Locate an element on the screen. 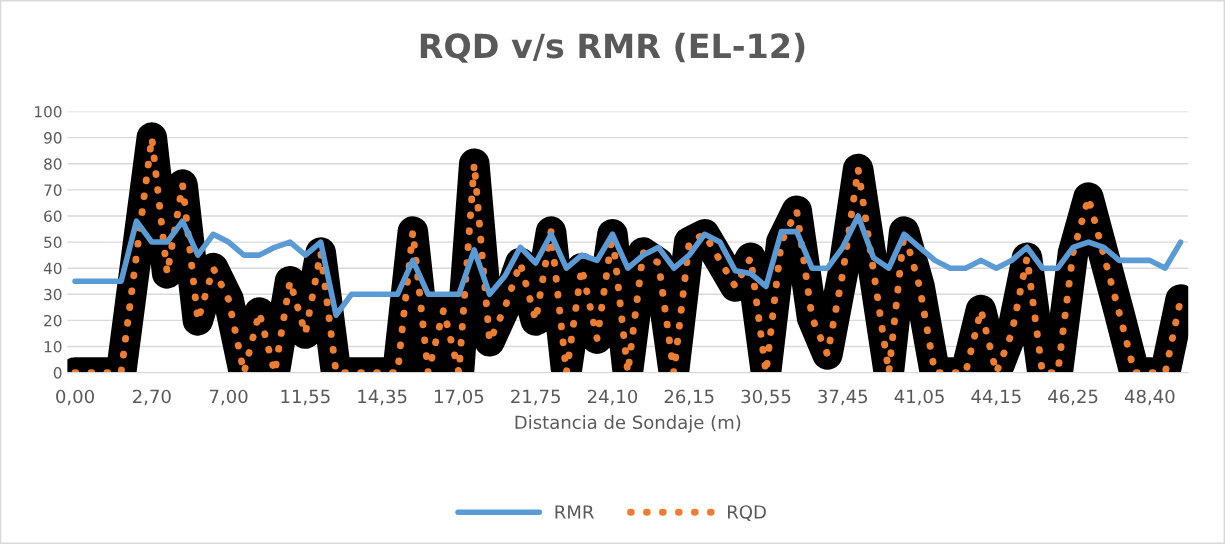 The height and width of the screenshot is (544, 1225). x-tick-label: 11,55 is located at coordinates (305, 397).